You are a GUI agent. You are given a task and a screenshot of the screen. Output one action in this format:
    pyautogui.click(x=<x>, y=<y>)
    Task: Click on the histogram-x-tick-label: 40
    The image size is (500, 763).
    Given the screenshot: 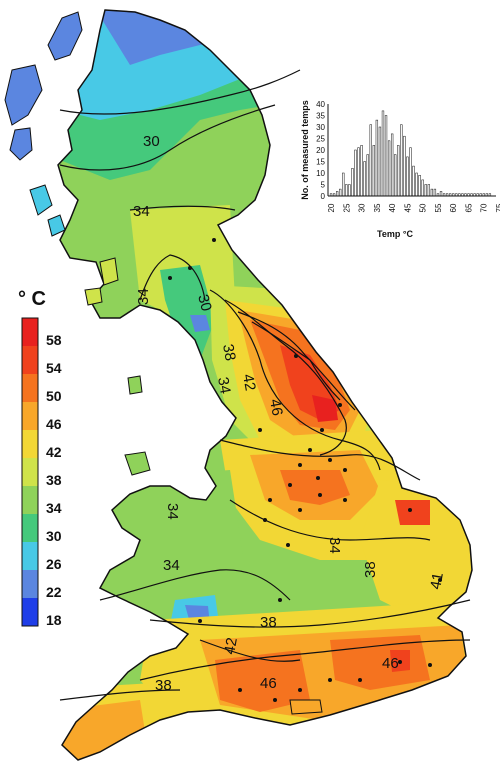 What is the action you would take?
    pyautogui.click(x=392, y=207)
    